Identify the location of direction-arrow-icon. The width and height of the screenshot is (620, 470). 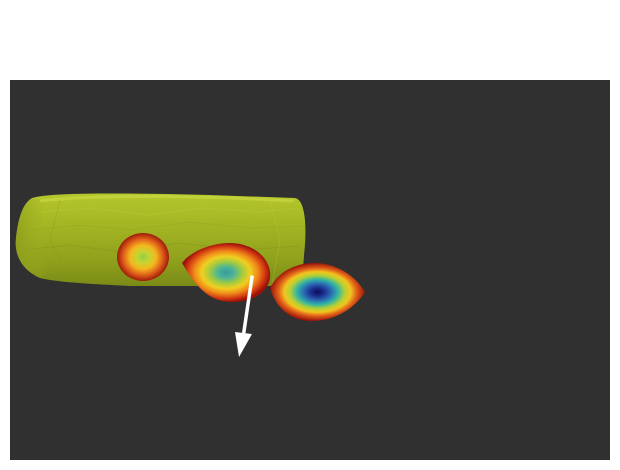
(244, 316).